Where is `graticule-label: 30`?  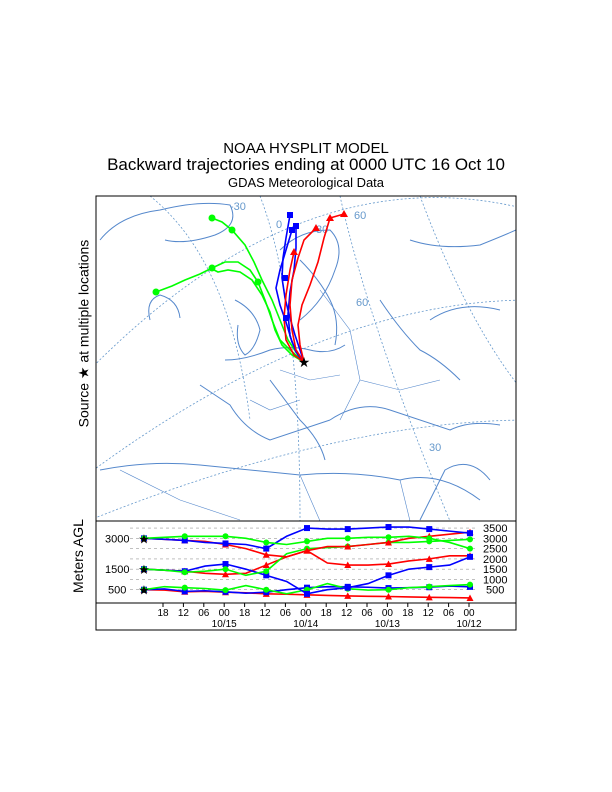 graticule-label: 30 is located at coordinates (435, 448).